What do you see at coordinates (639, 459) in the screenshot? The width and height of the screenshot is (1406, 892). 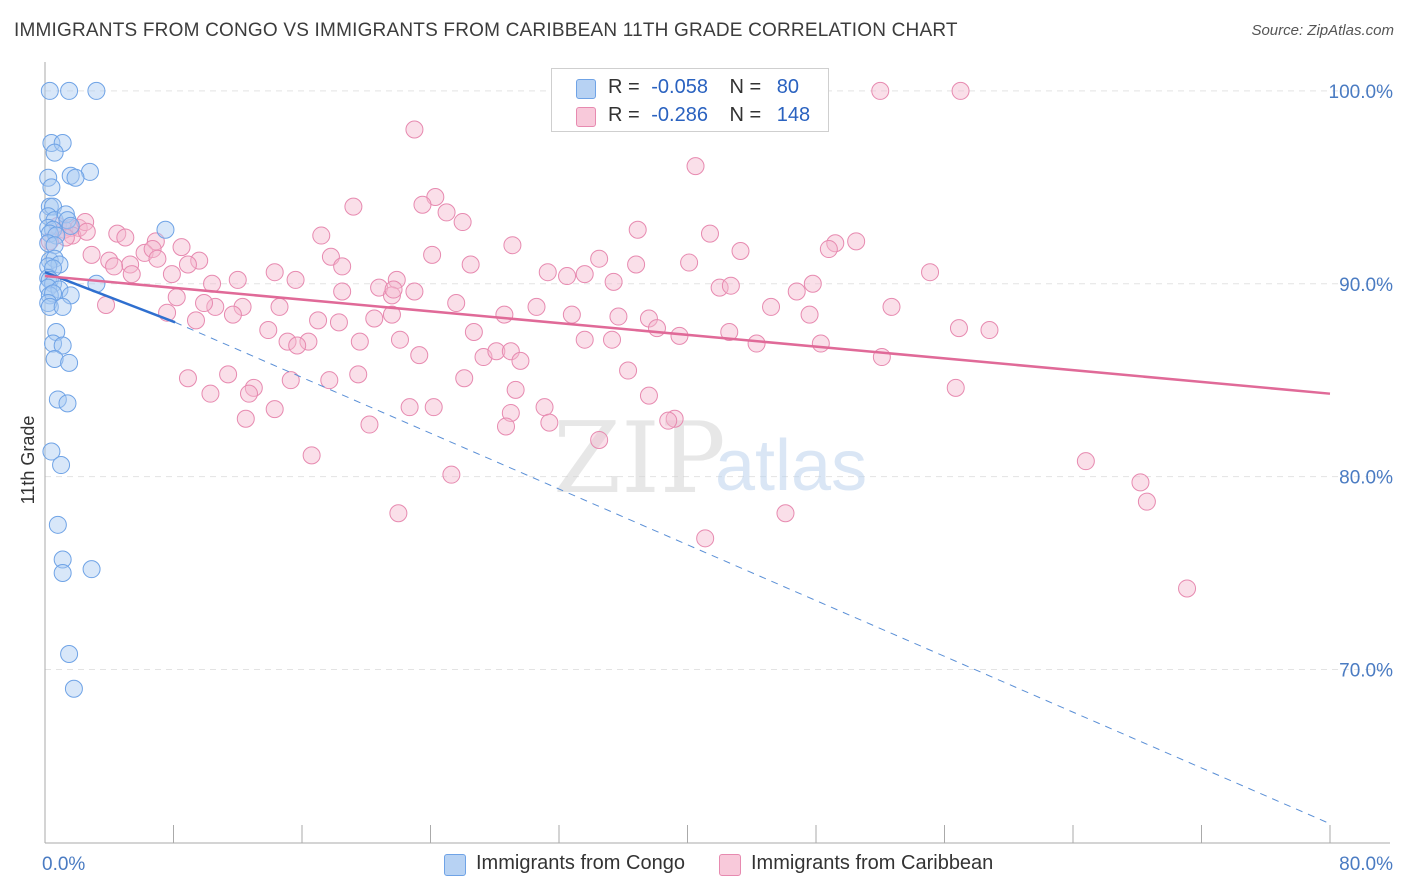 I see `watermark-zip: ZIP` at bounding box center [639, 459].